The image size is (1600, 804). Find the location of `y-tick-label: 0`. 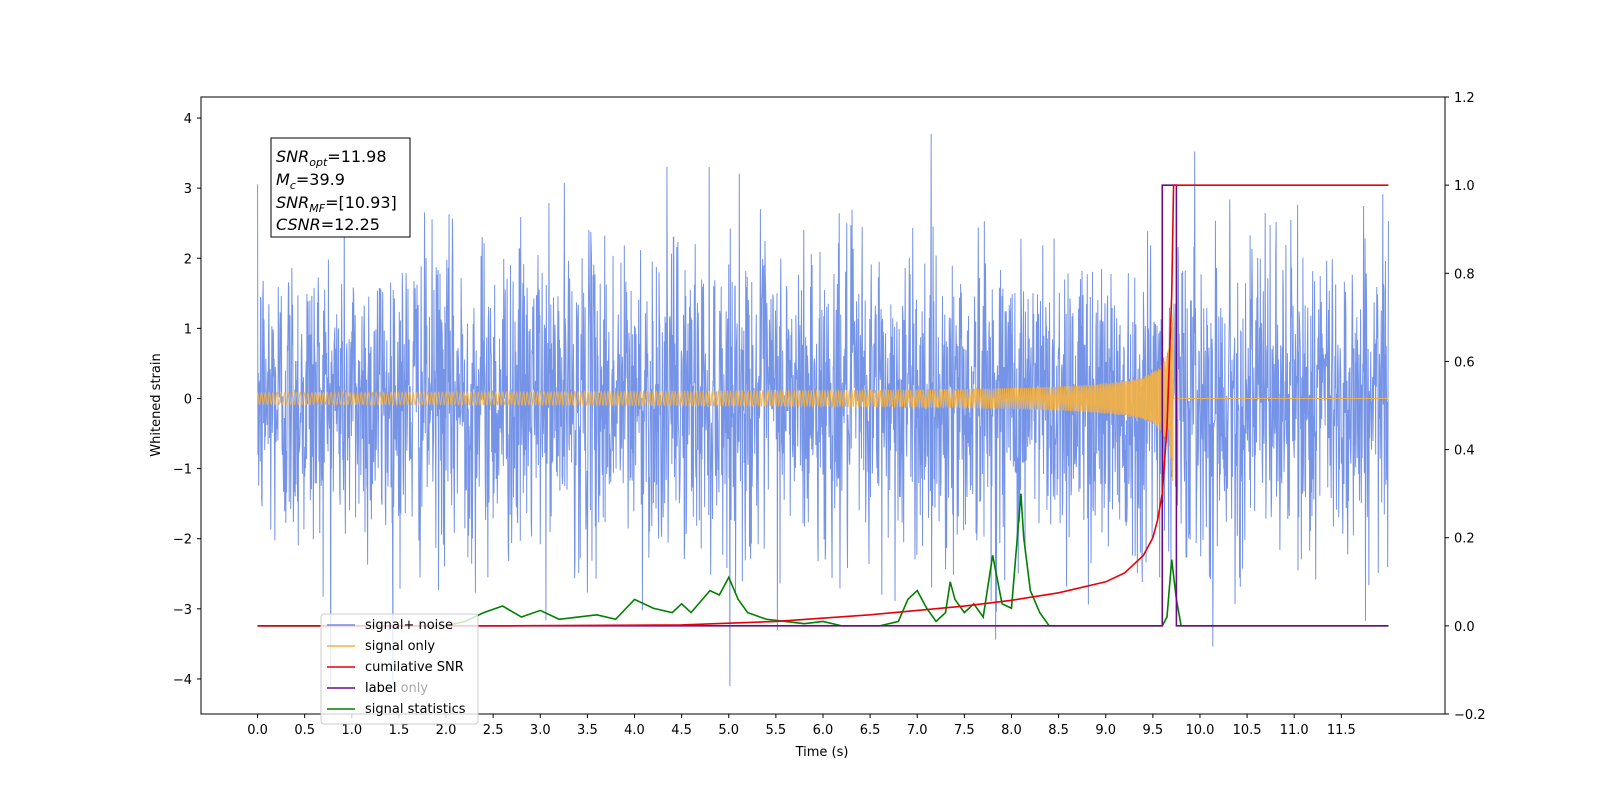

y-tick-label: 0 is located at coordinates (188, 399).